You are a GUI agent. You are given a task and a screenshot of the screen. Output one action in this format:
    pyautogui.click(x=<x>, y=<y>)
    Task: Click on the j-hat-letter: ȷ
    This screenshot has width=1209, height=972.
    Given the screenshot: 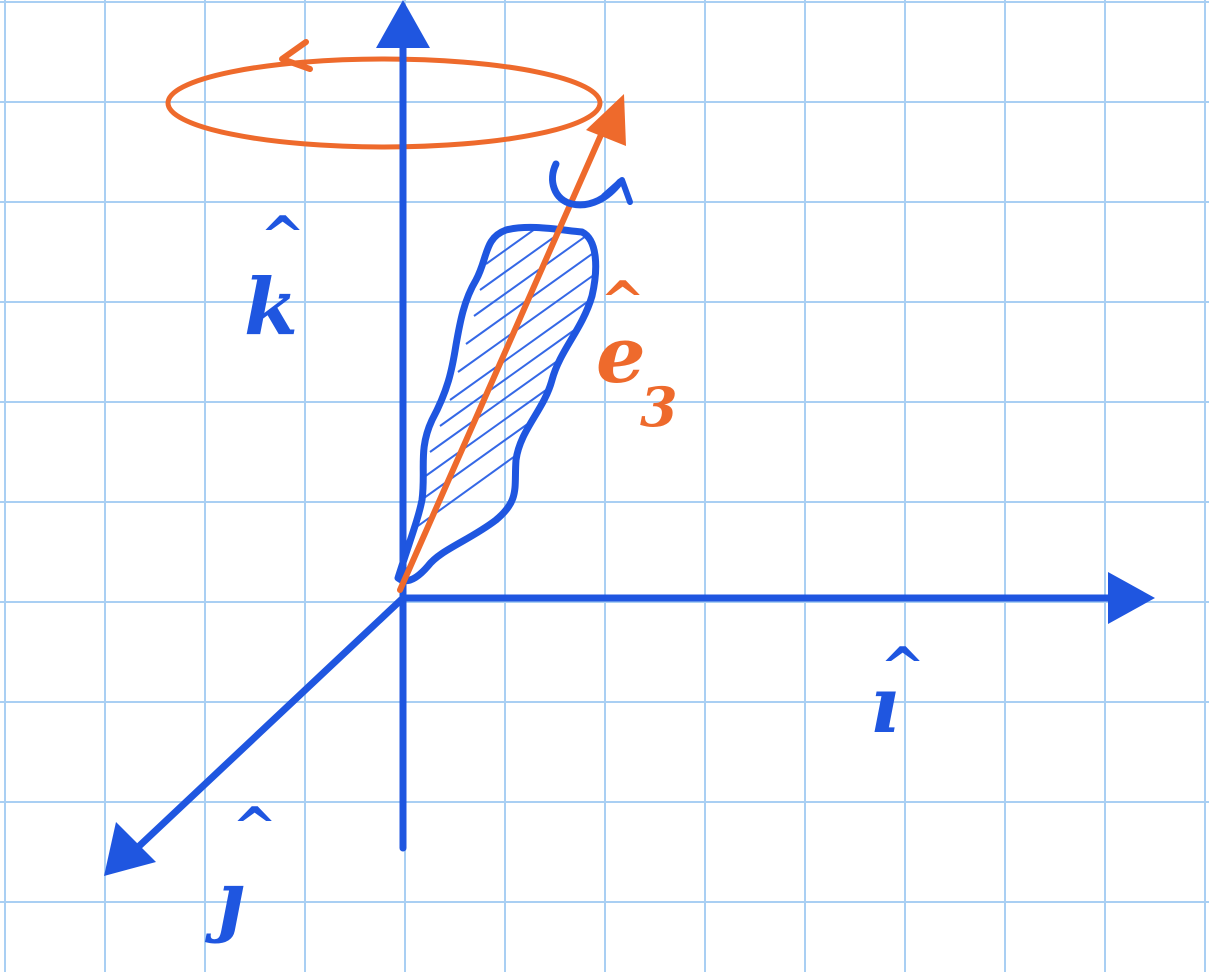 What is the action you would take?
    pyautogui.click(x=224, y=899)
    